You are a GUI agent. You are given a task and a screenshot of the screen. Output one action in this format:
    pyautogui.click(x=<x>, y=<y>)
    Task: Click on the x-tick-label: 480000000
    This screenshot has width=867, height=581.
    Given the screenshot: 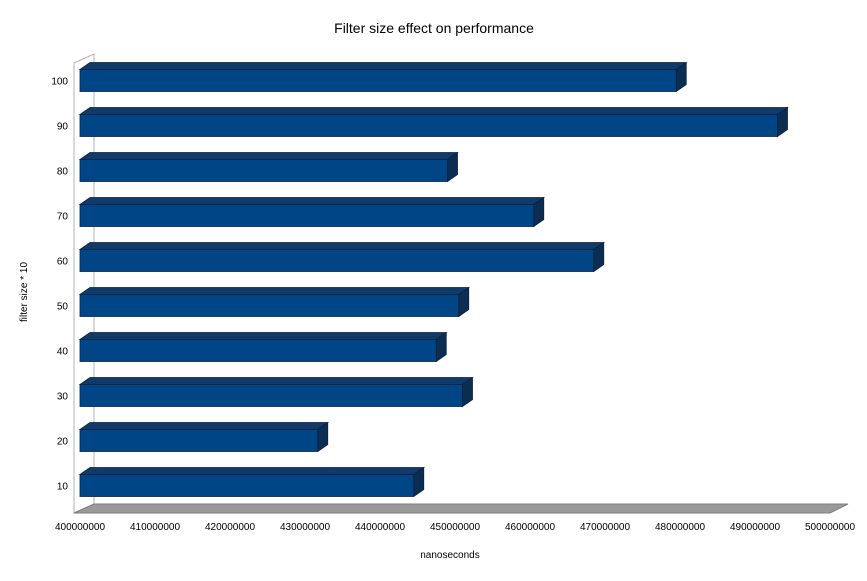 What is the action you would take?
    pyautogui.click(x=680, y=527)
    